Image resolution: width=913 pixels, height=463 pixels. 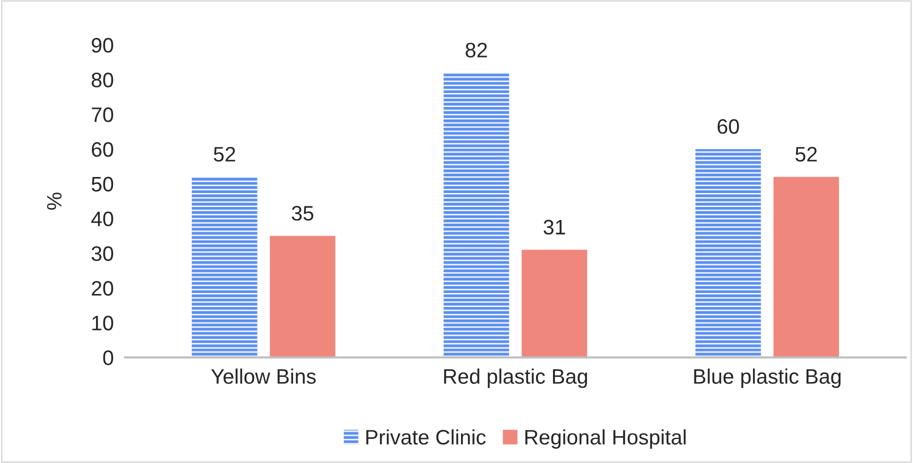 What do you see at coordinates (103, 80) in the screenshot?
I see `y-tick-label: 80` at bounding box center [103, 80].